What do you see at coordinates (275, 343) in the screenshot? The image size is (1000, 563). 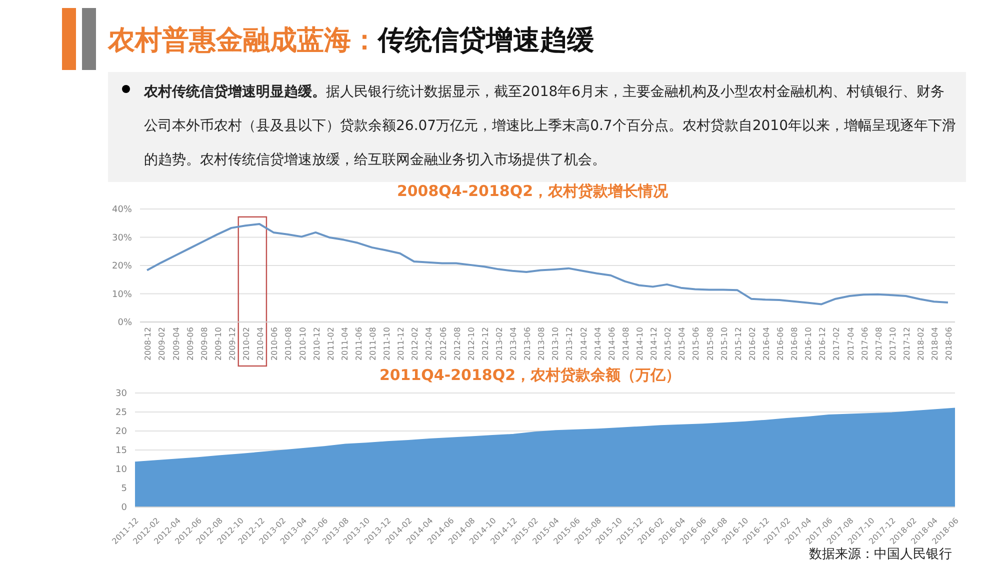 I see `x-tick-label: 2010-06` at bounding box center [275, 343].